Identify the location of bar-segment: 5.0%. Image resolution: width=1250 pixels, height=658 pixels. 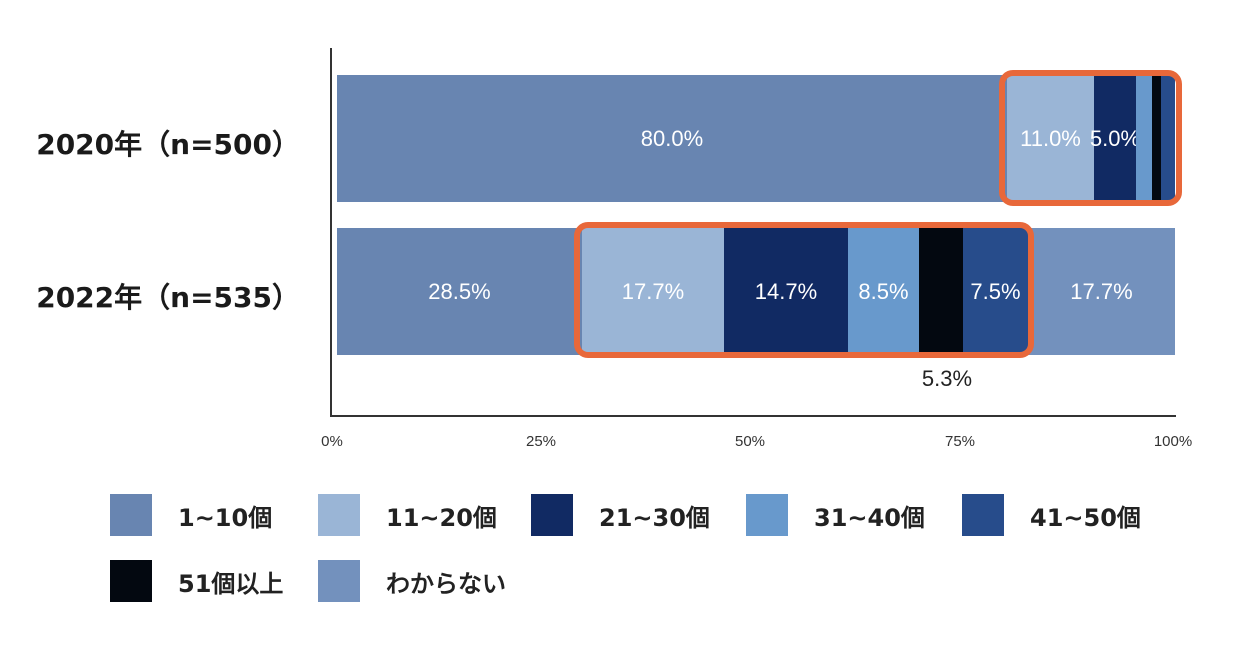
(1115, 138).